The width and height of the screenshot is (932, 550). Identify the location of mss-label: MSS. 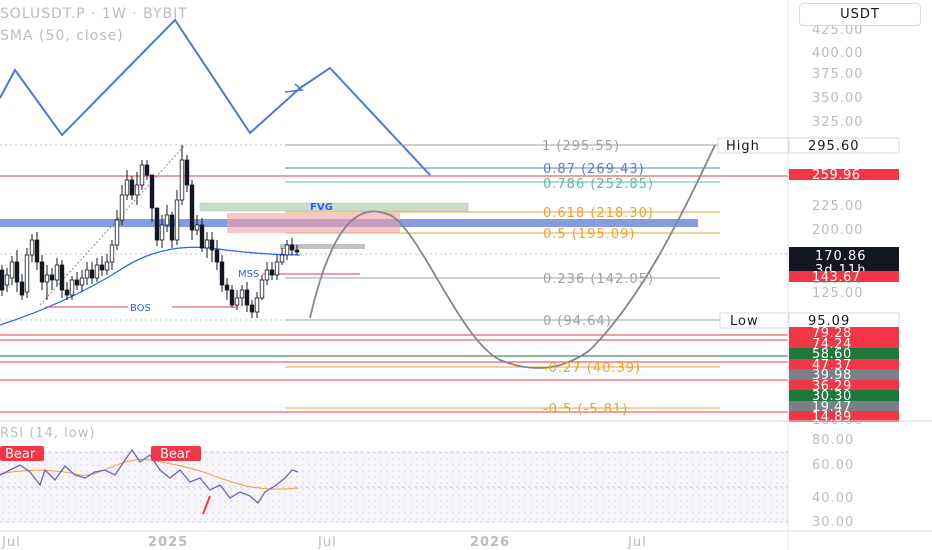
(248, 274).